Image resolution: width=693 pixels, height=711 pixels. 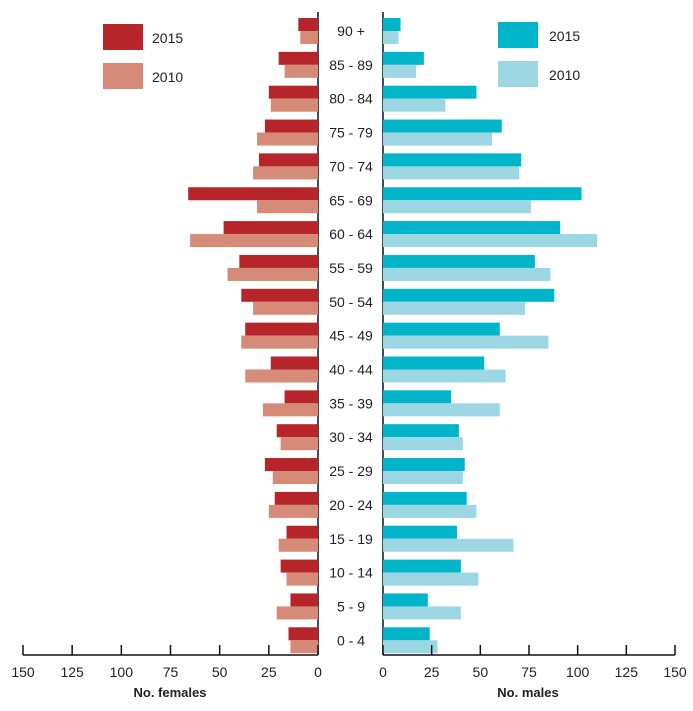 What do you see at coordinates (351, 539) in the screenshot?
I see `age-group-label: 15 - 19` at bounding box center [351, 539].